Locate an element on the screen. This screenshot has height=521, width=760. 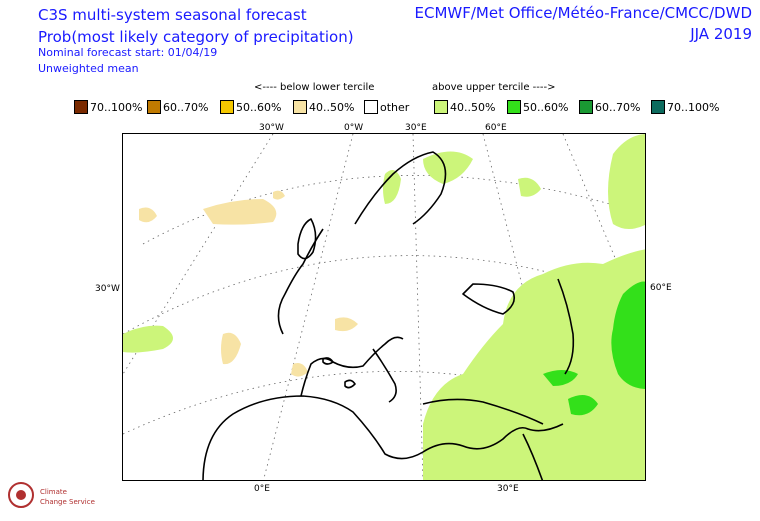
coastline-mideast is located at coordinates (483, 411).